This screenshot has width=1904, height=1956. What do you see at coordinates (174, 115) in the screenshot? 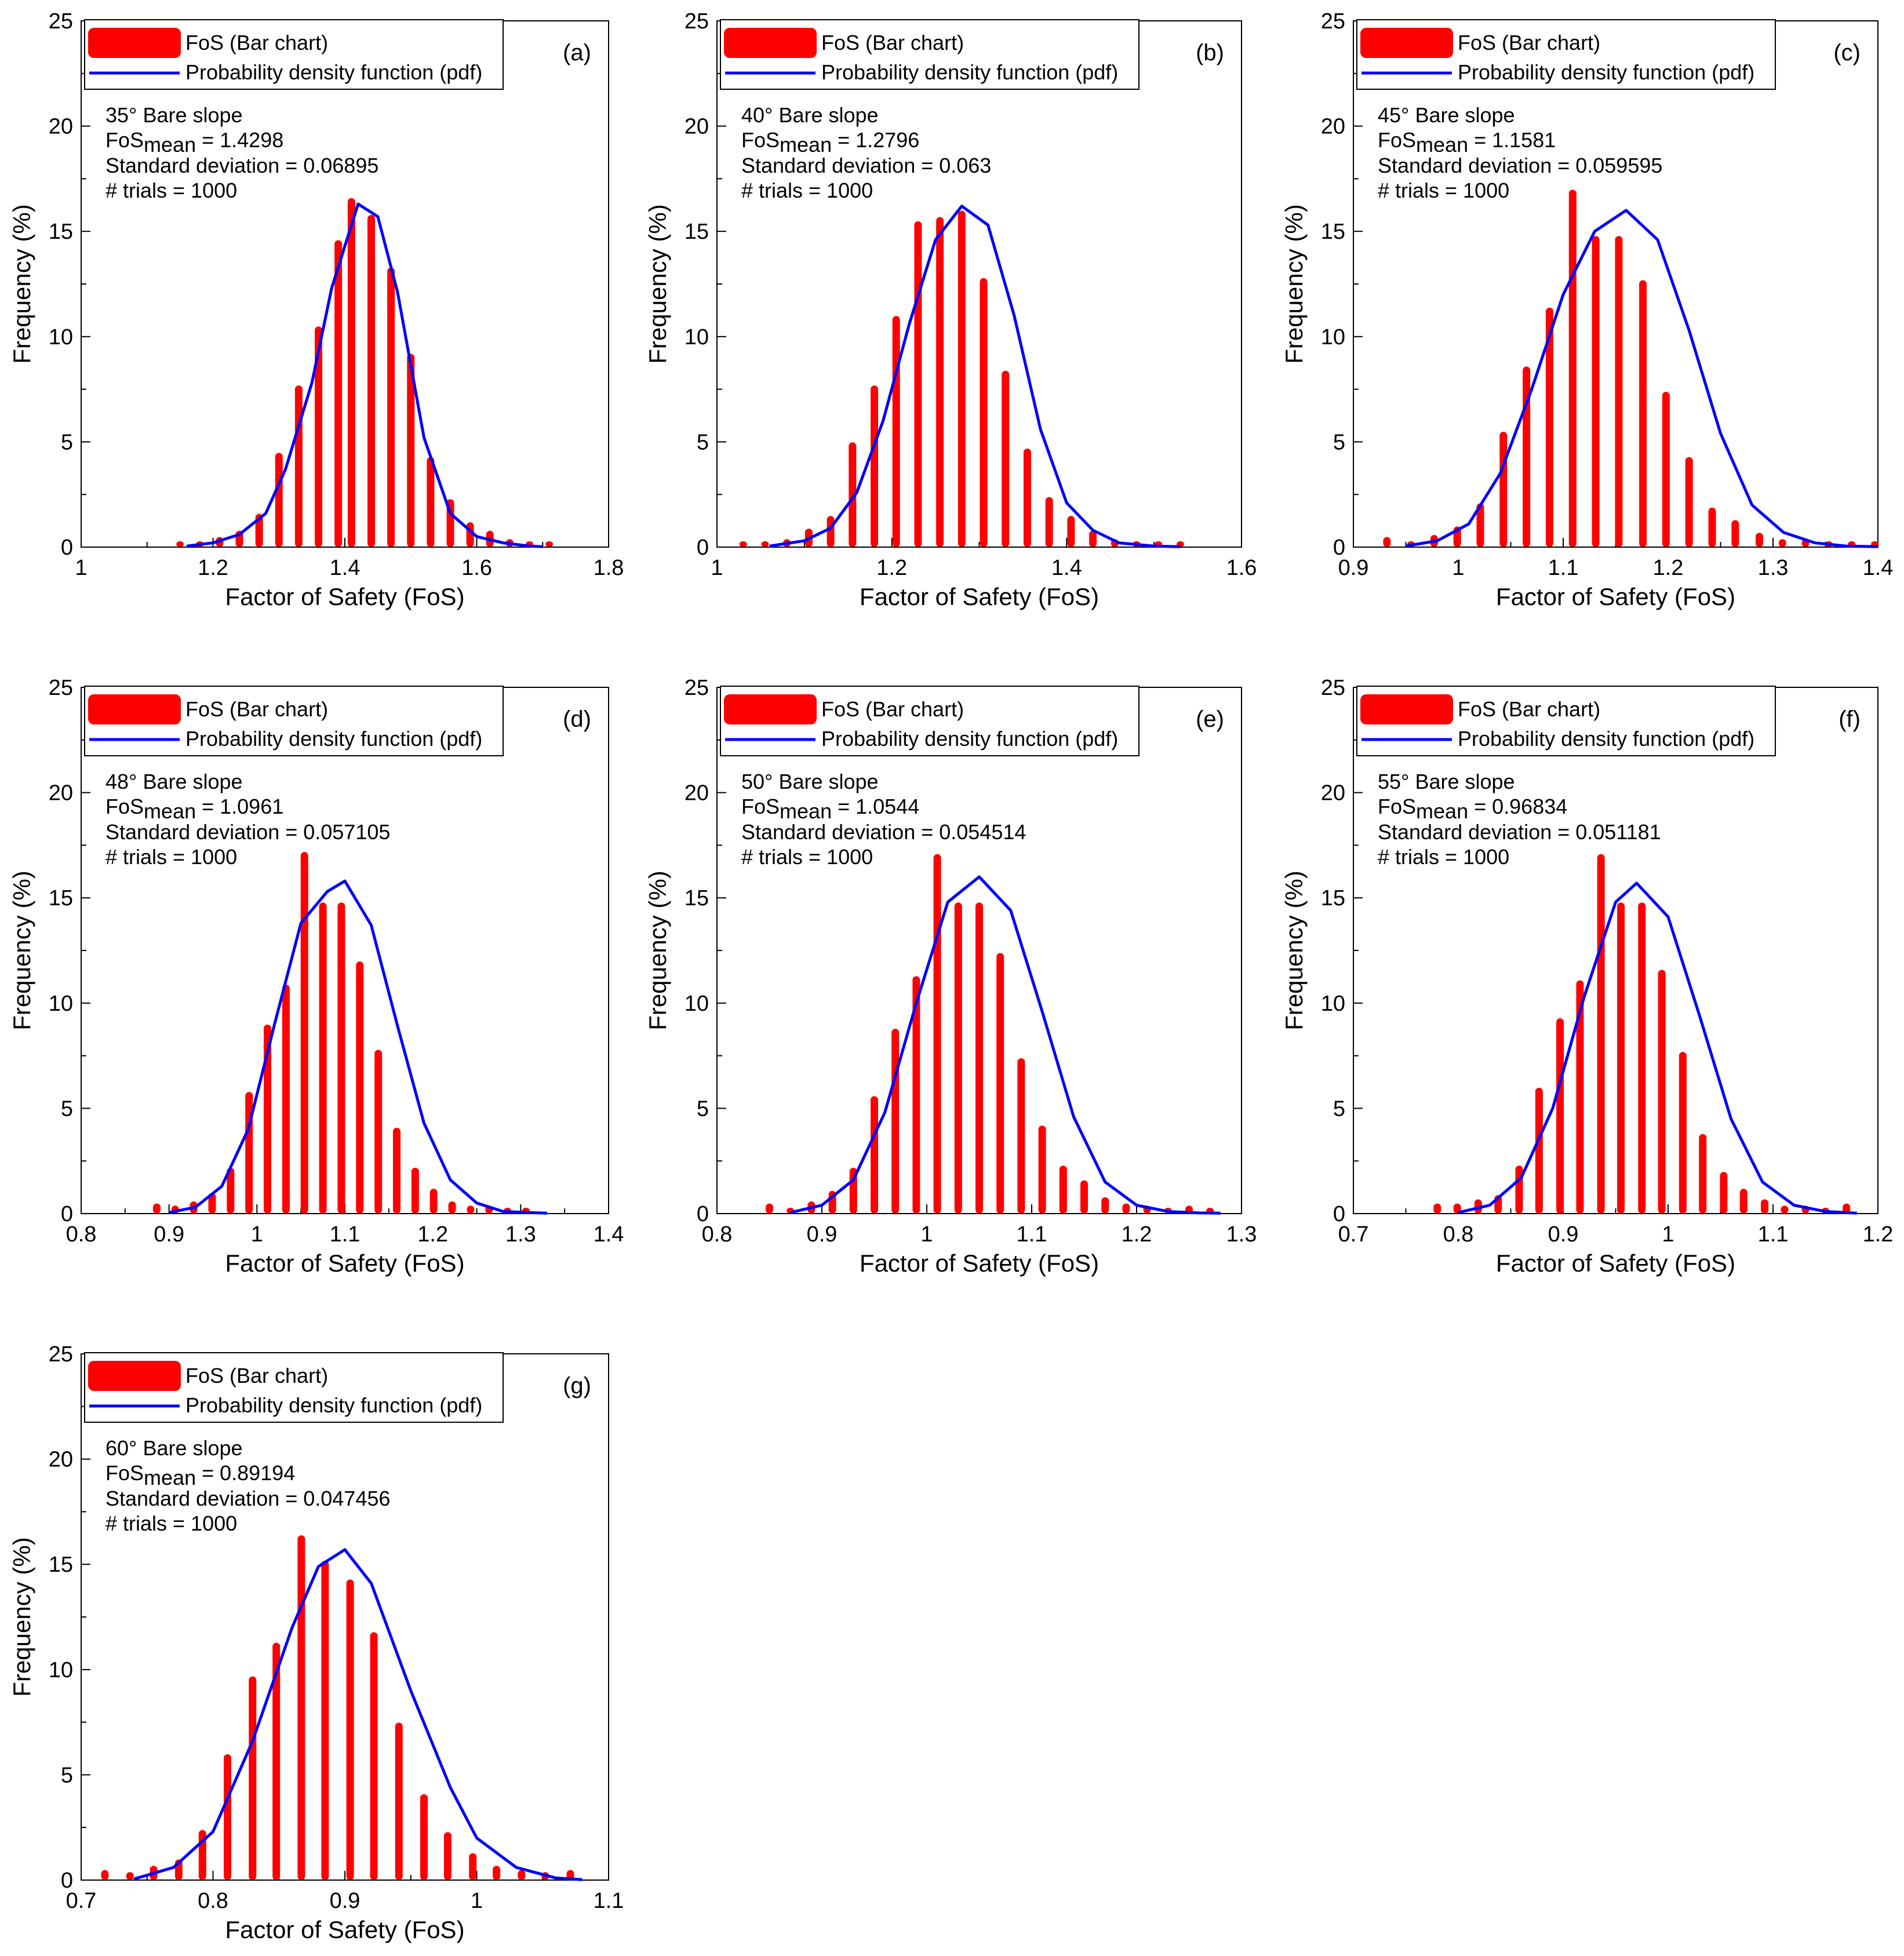
I see `slope-label: 35° Bare slope` at bounding box center [174, 115].